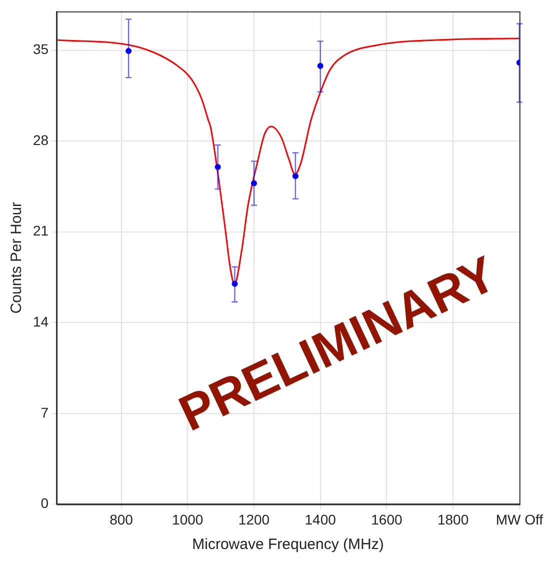  Describe the element at coordinates (122, 519) in the screenshot. I see `x-tick-label: 800` at that location.